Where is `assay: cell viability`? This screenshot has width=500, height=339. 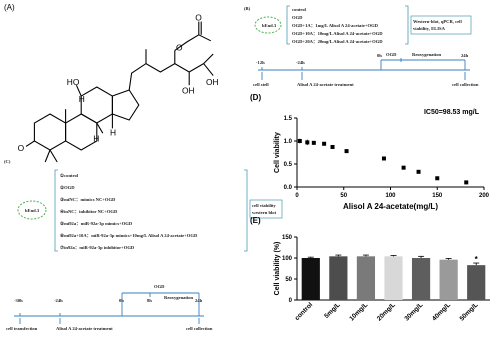 assay: cell viability is located at coordinates (264, 205).